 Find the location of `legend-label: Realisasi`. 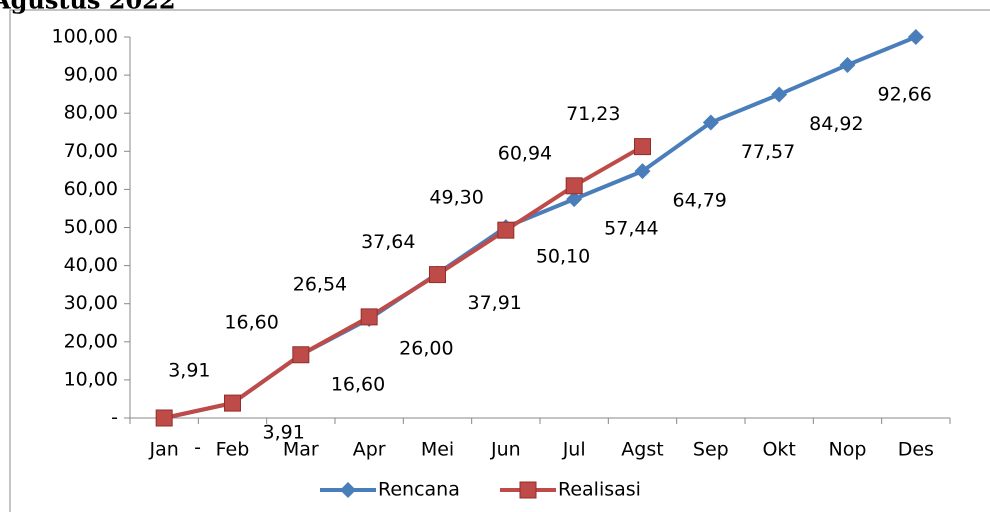

legend-label: Realisasi is located at coordinates (599, 490).